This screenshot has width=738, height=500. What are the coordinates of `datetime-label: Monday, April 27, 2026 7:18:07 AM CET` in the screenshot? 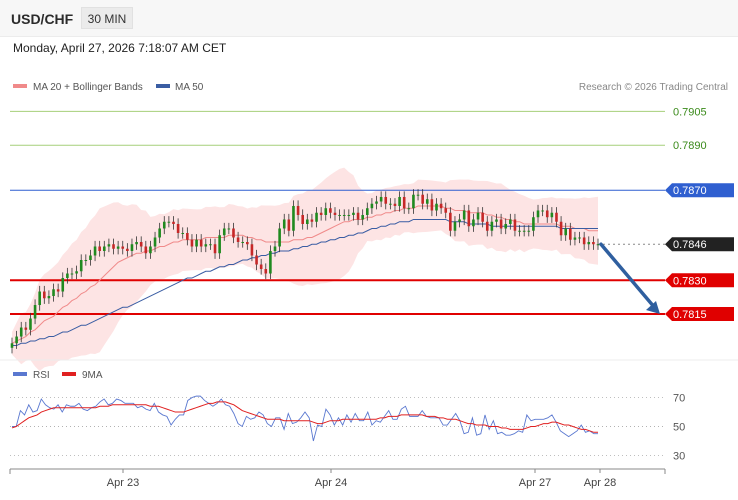 It's located at (120, 48).